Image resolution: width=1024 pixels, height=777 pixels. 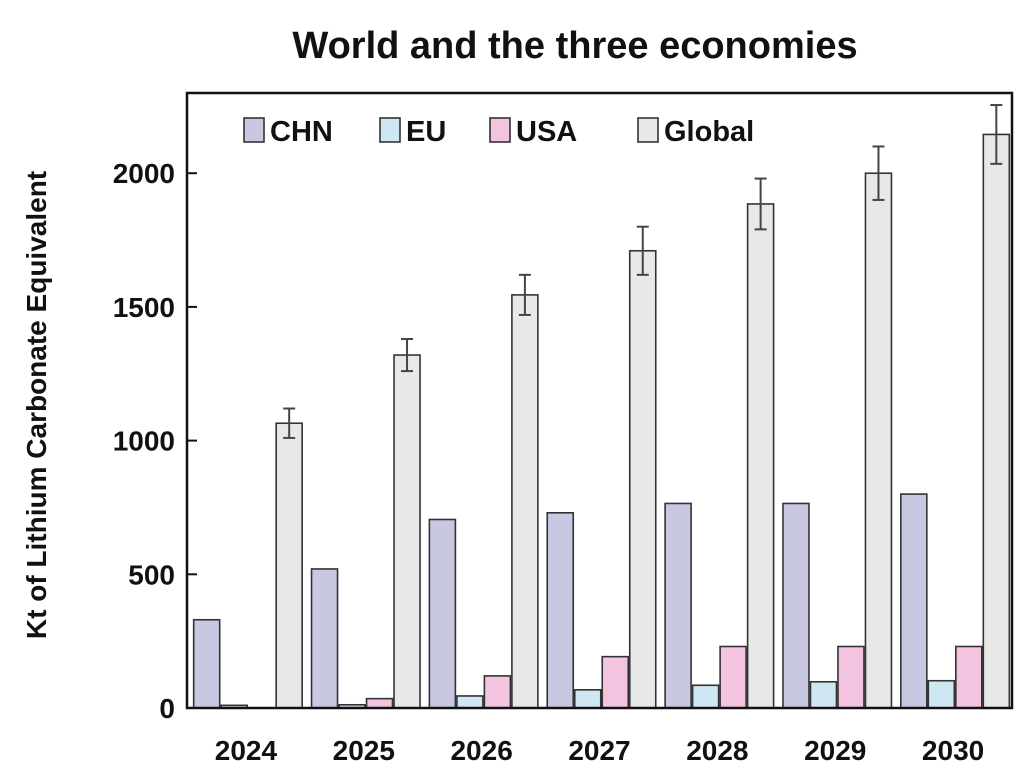 What do you see at coordinates (144, 173) in the screenshot?
I see `y-tick-label: 2000` at bounding box center [144, 173].